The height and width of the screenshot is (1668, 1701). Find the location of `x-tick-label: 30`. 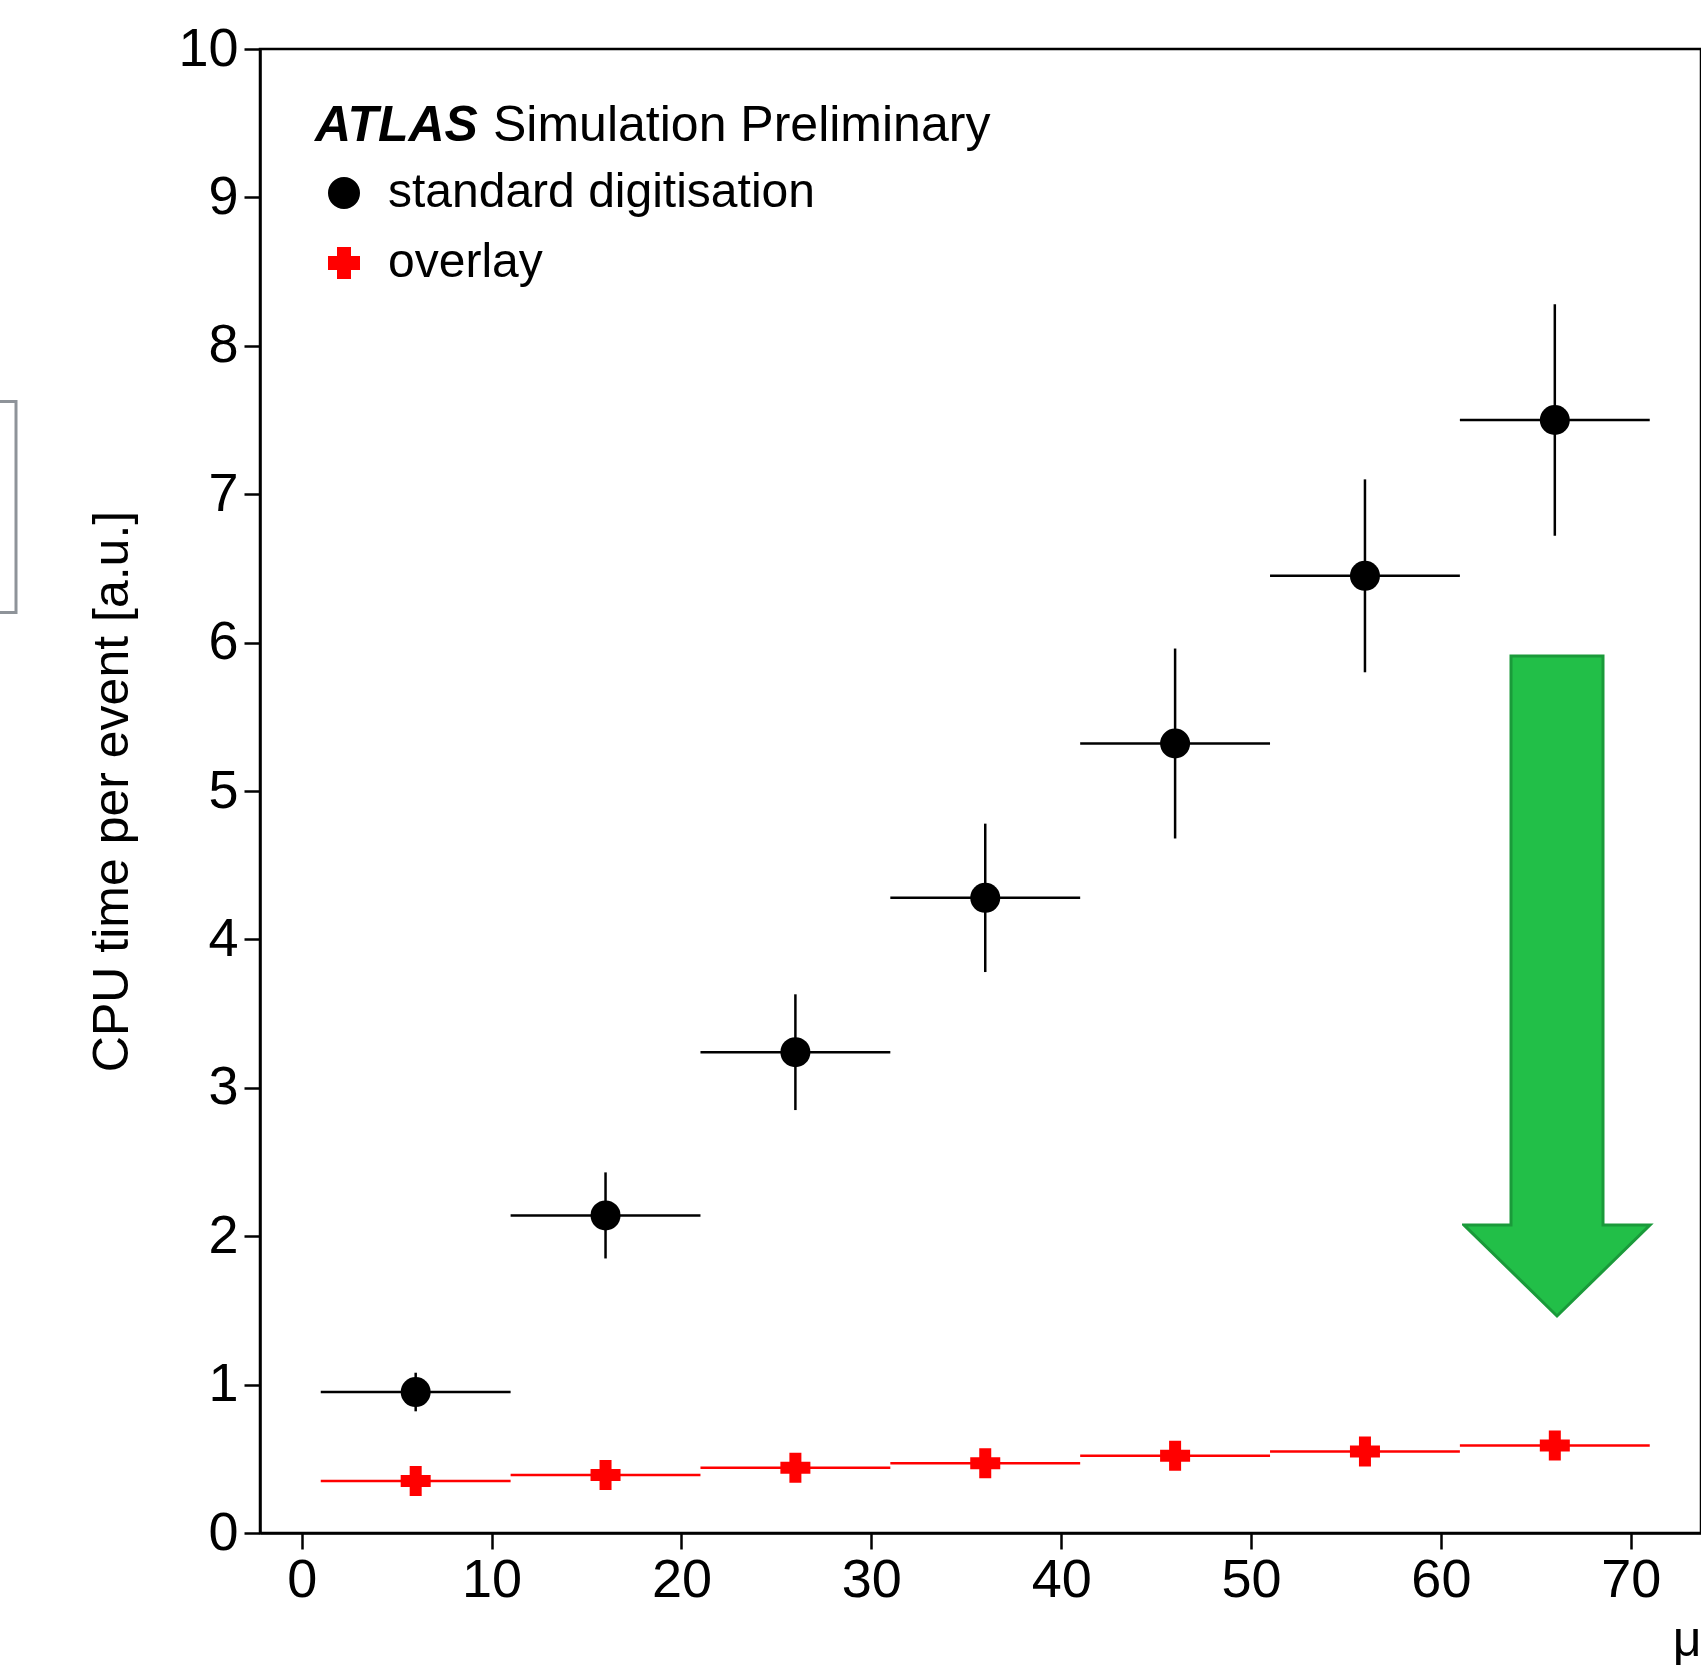

x-tick-label: 30 is located at coordinates (871, 1577).